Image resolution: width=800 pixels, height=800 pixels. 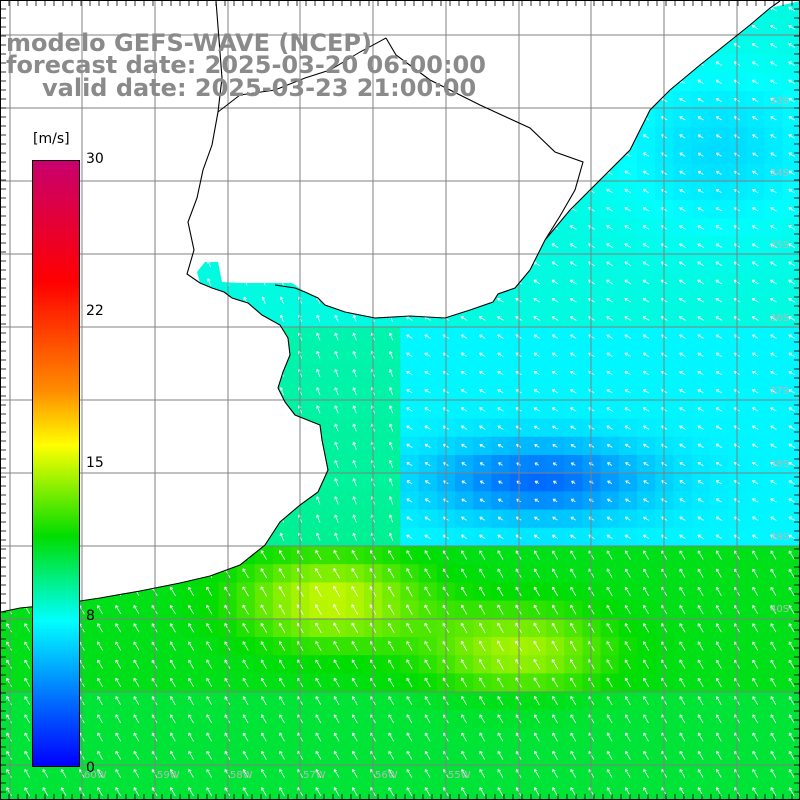 I want to click on lat-label-34s: 34S, so click(x=780, y=173).